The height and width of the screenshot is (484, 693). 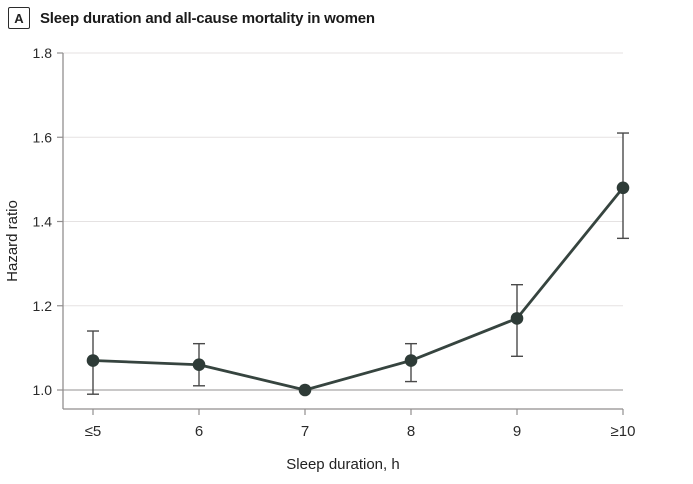 I want to click on panel-label: A, so click(x=19, y=18).